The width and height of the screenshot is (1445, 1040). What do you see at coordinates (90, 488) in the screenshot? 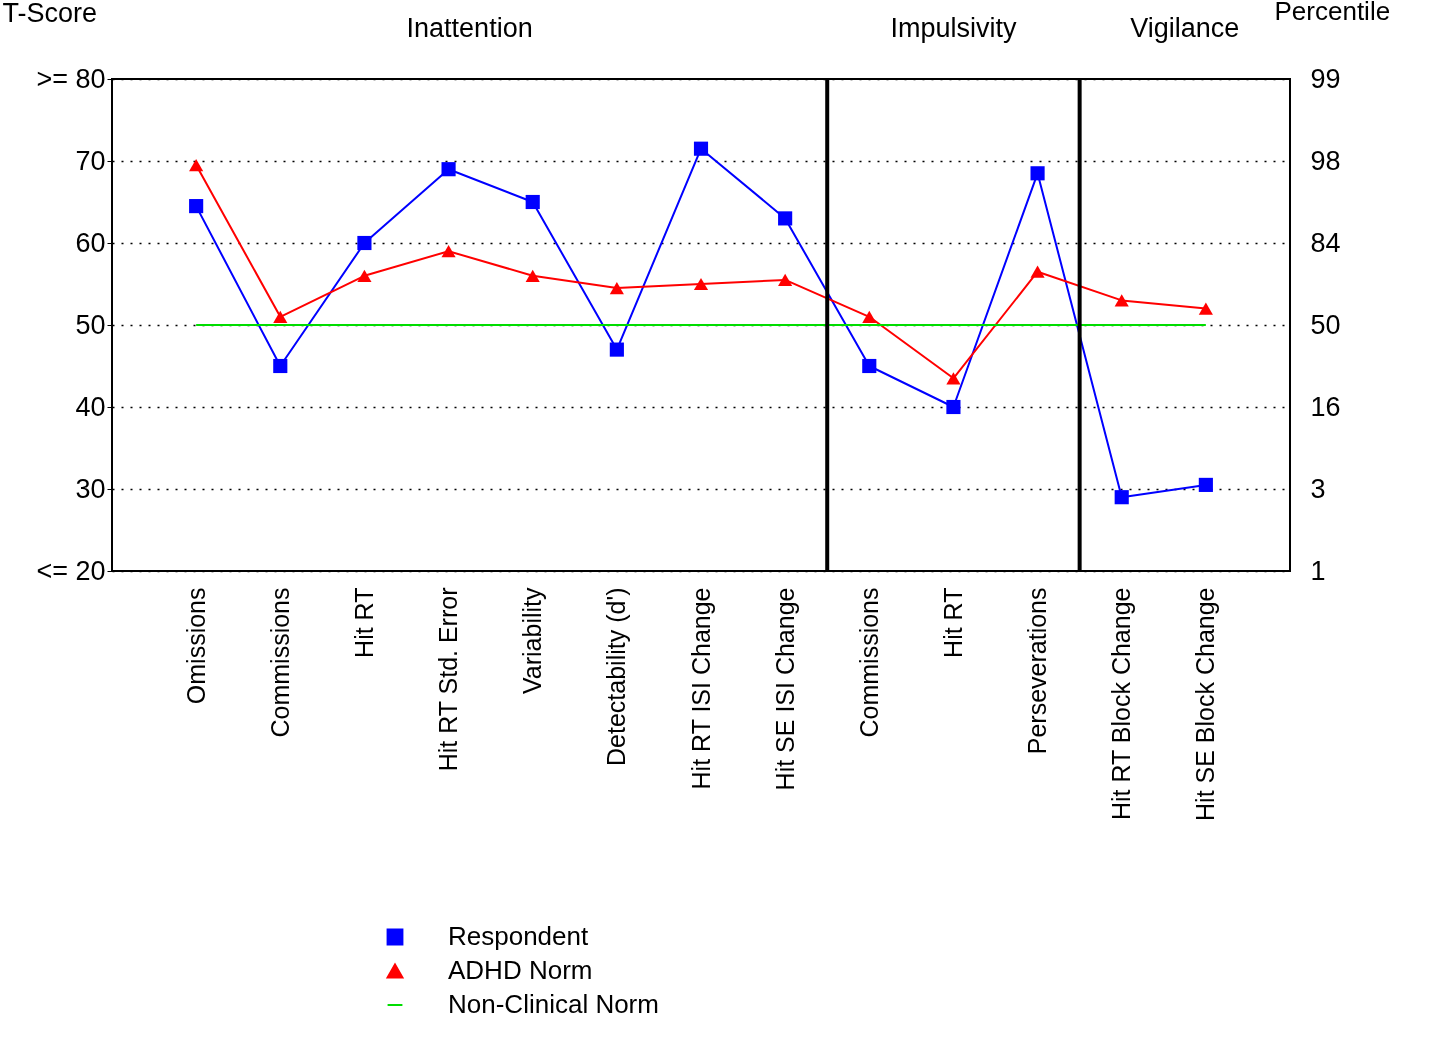
I see `y-tick-label: 30` at bounding box center [90, 488].